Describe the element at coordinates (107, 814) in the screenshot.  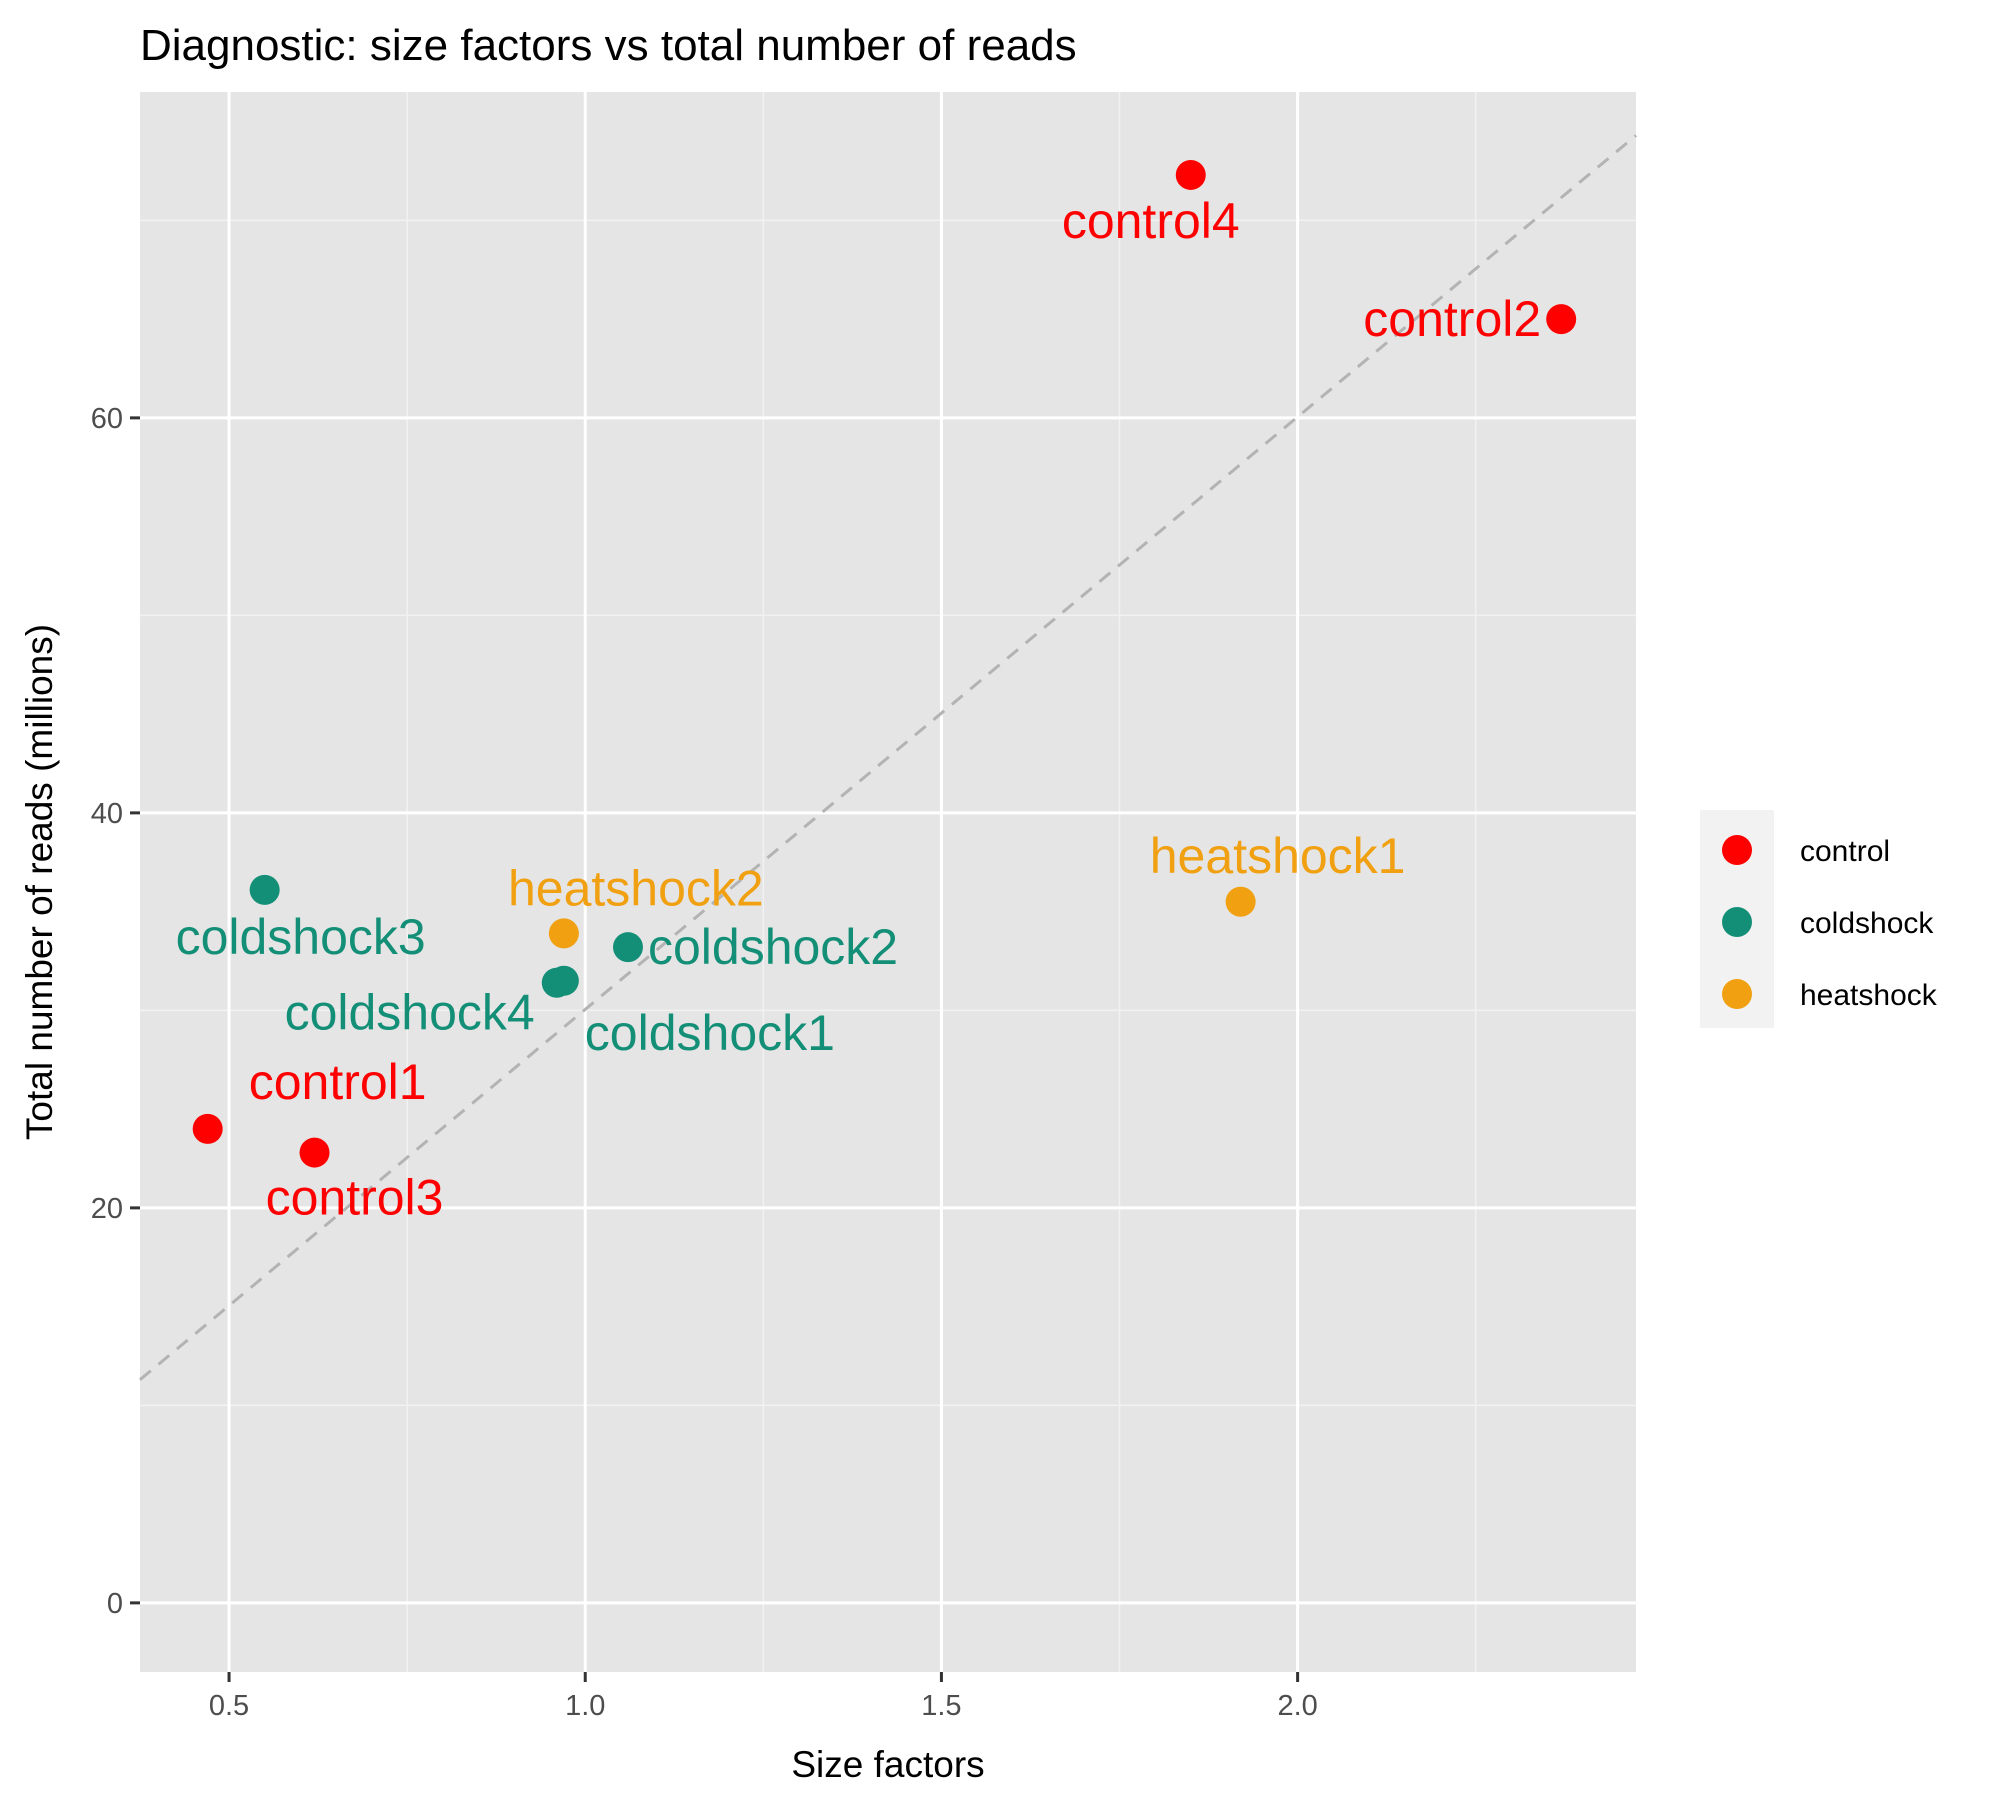
I see `y-tick-label: 40` at that location.